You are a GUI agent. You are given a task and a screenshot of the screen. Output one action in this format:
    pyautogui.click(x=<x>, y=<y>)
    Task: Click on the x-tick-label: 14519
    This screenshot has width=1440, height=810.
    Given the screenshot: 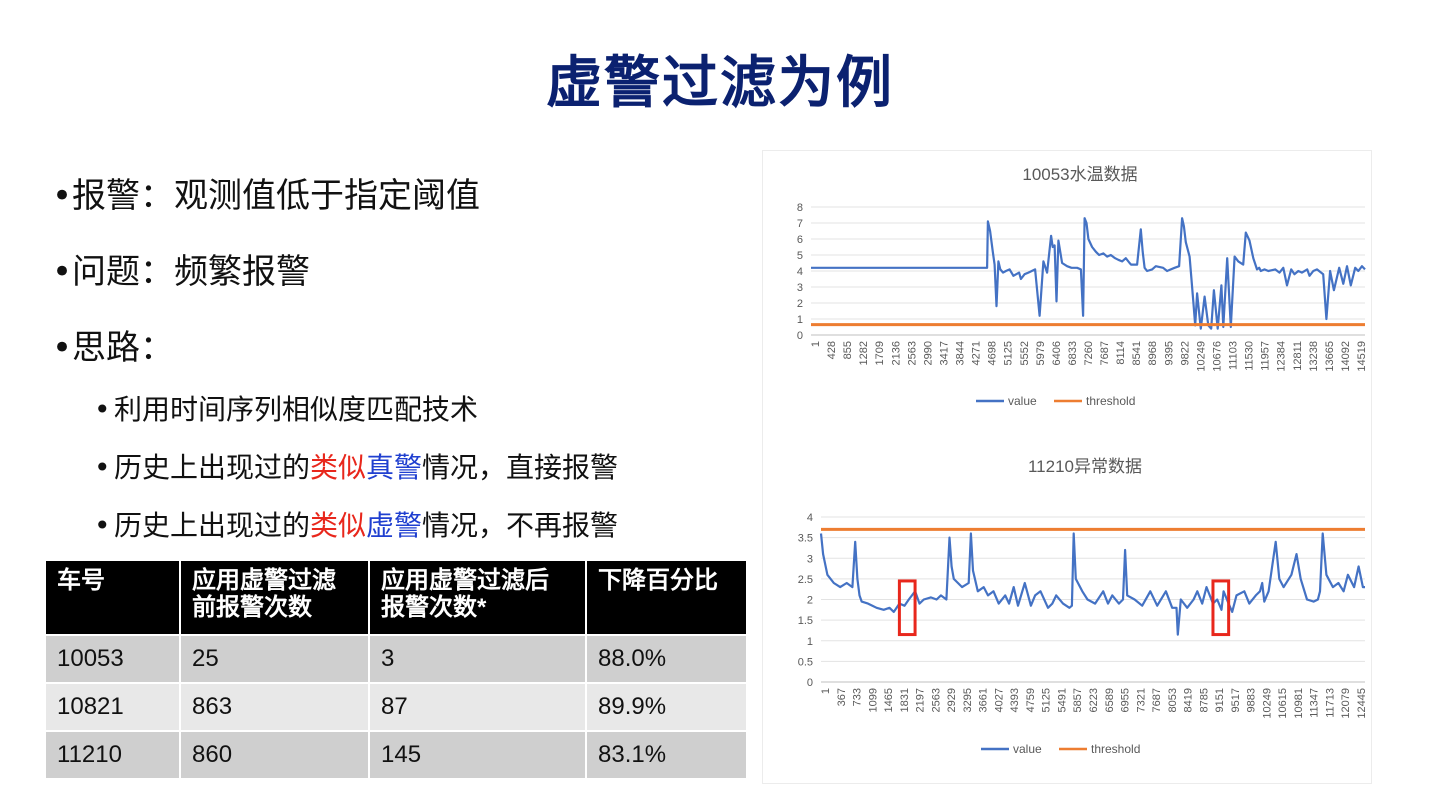 What is the action you would take?
    pyautogui.click(x=1362, y=356)
    